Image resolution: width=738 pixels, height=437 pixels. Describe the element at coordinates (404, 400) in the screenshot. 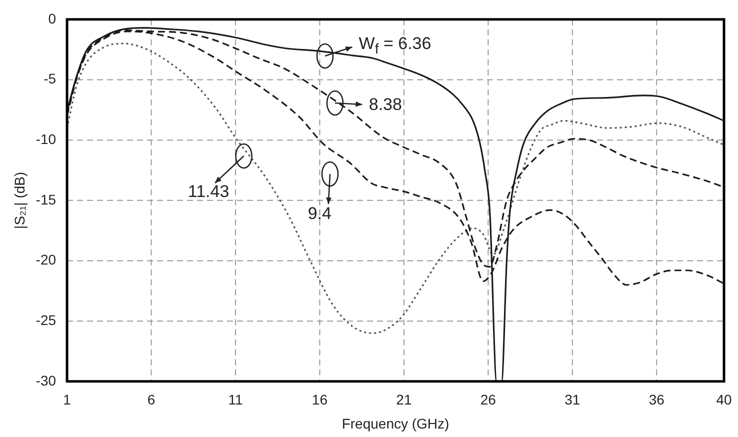

I see `x-tick-label: 21` at that location.